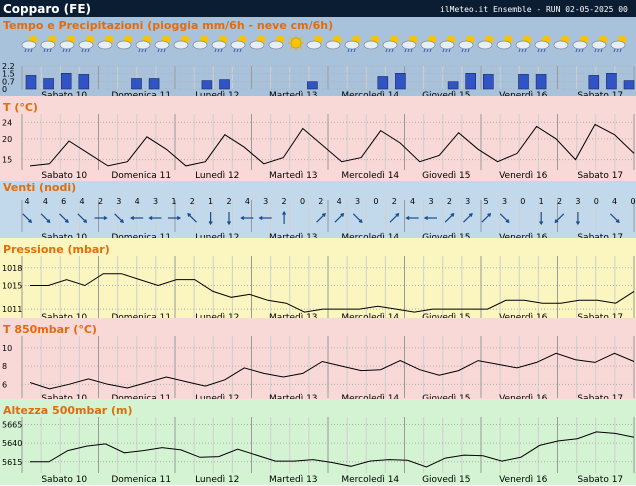 The width and height of the screenshot is (636, 486). Describe the element at coordinates (301, 38) in the screenshot. I see `sun-ray` at that location.